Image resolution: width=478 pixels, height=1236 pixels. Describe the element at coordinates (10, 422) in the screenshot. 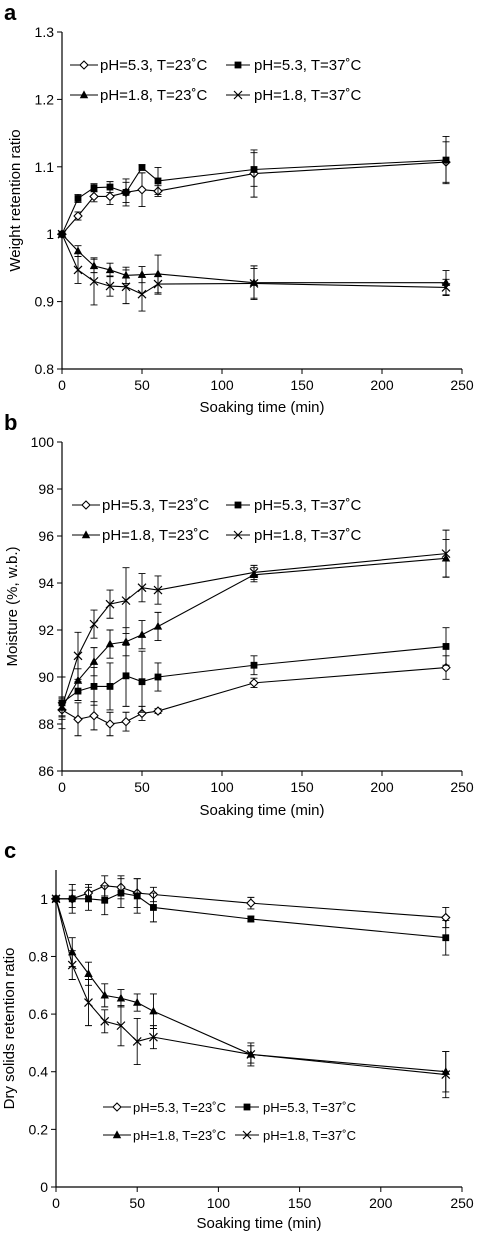

I see `panel-letter: b` at that location.